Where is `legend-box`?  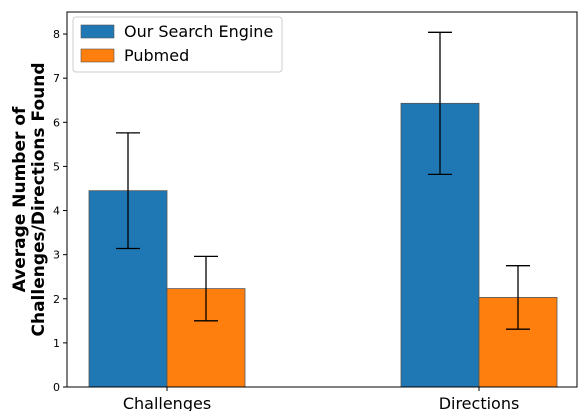 legend-box is located at coordinates (177, 44).